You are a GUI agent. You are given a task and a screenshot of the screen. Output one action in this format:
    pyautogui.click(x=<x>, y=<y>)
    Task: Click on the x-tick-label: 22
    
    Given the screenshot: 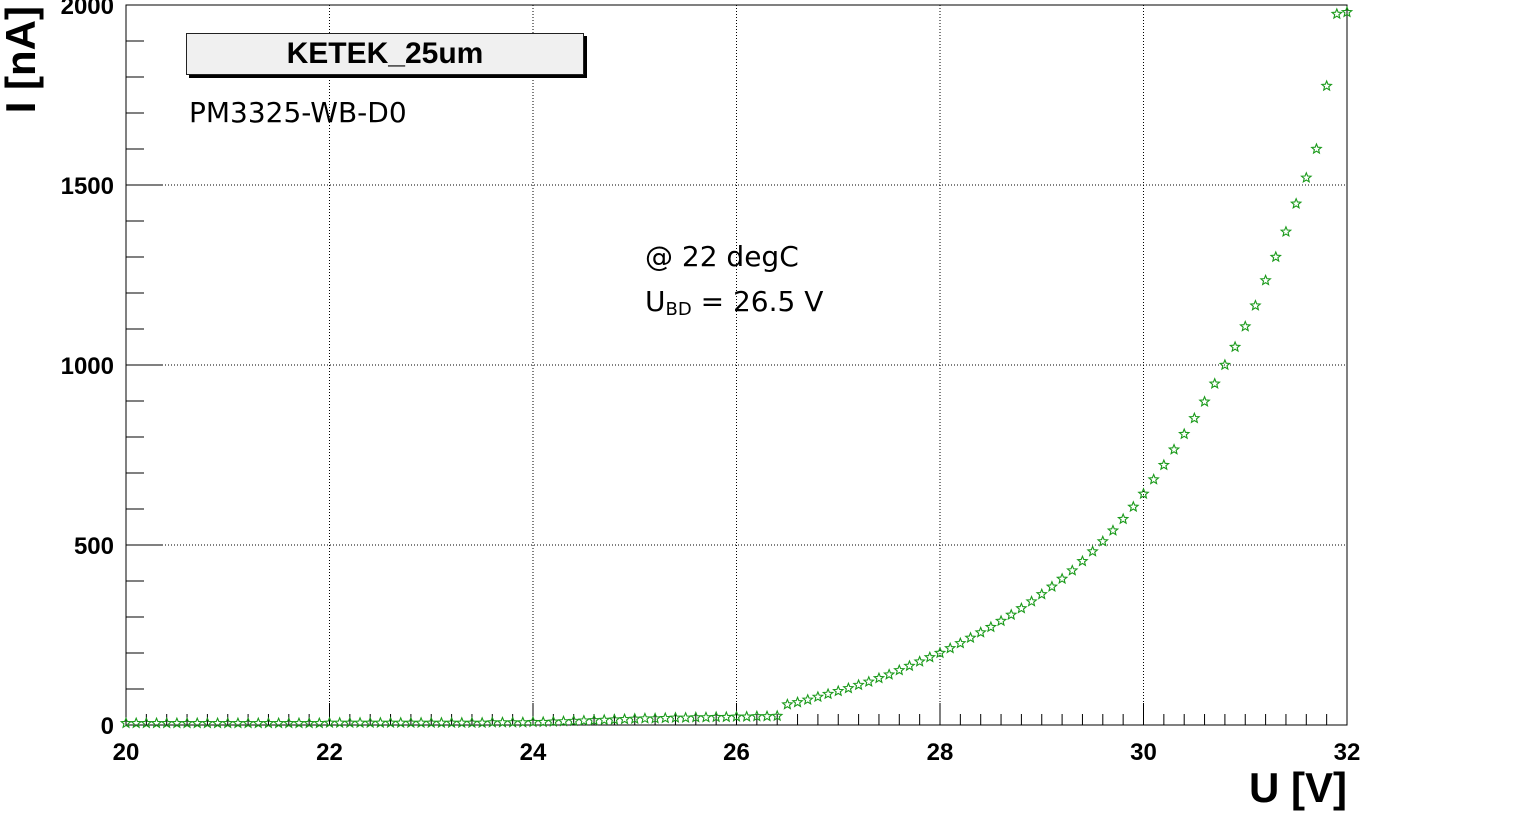 What is the action you would take?
    pyautogui.click(x=329, y=752)
    